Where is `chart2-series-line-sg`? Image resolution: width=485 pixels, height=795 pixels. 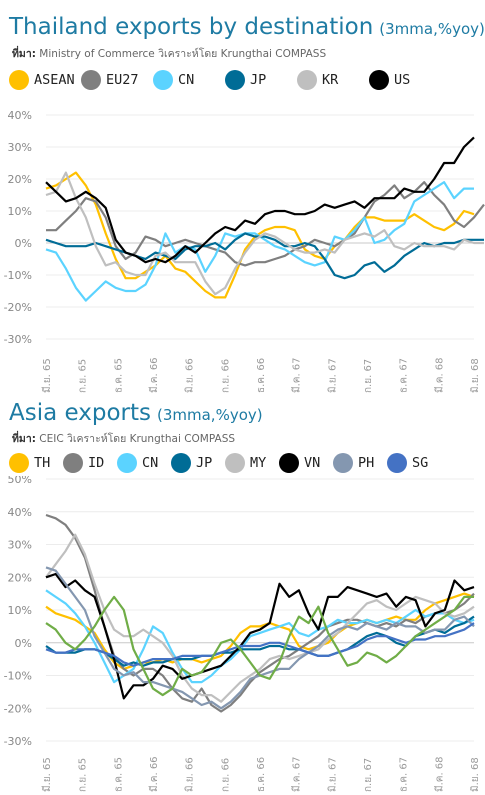
chart2-series-line-sg is located at coordinates (260, 644).